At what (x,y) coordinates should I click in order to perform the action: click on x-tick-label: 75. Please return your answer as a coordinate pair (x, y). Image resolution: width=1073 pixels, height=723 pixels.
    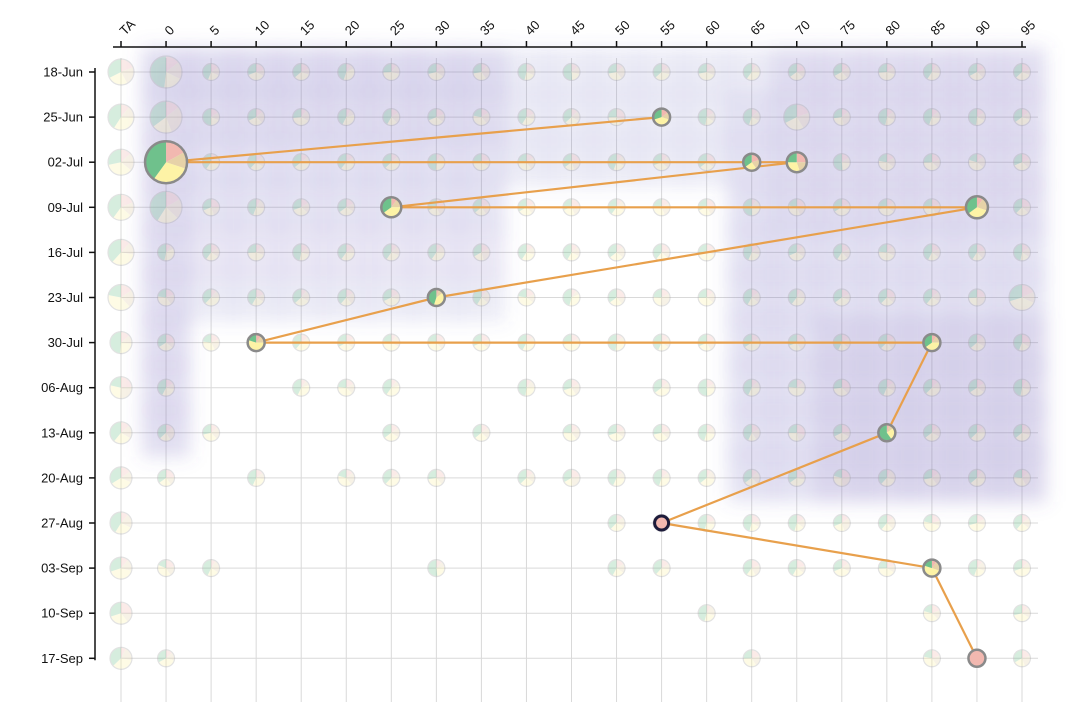
    Looking at the image, I should click on (847, 27).